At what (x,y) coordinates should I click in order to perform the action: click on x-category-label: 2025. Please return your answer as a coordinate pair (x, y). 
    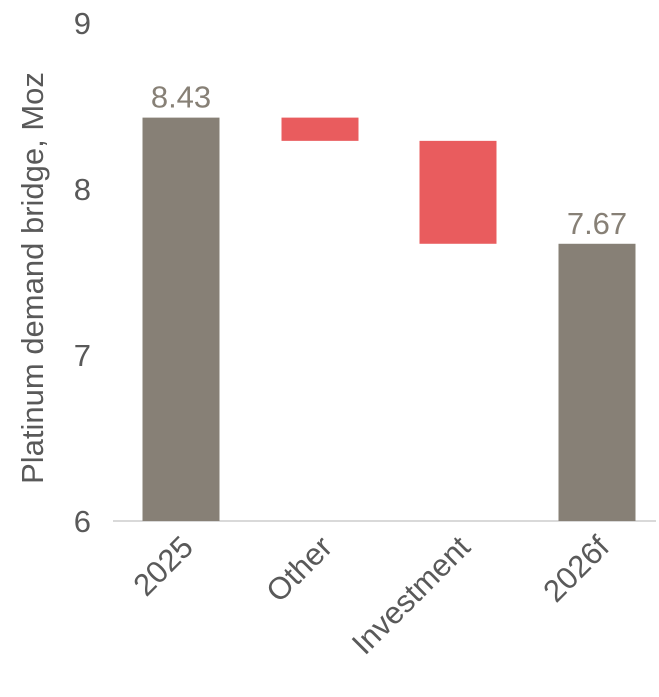
    Looking at the image, I should click on (163, 566).